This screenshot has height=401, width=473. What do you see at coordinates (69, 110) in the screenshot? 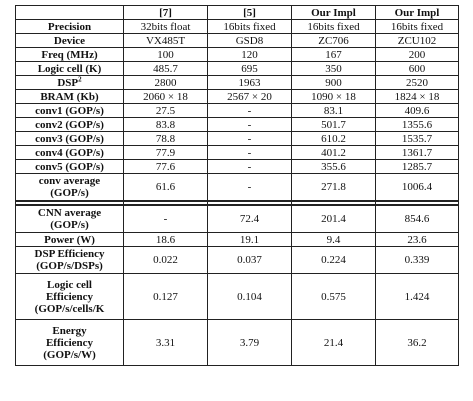
I see `row-label: conv1 (GOP/s)` at bounding box center [69, 110].